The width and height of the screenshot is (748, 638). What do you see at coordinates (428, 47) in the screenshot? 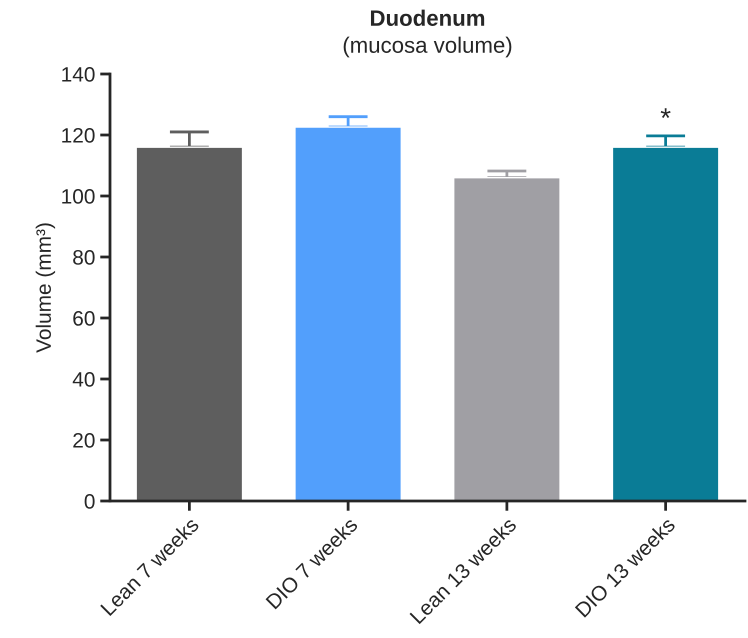
I see `chart-subtitle: (mucosa volume)` at bounding box center [428, 47].